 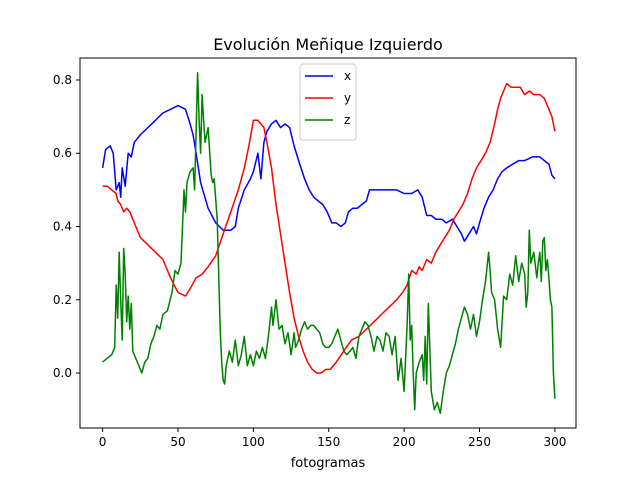 I want to click on x-axis-label: fotogramas, so click(x=328, y=463).